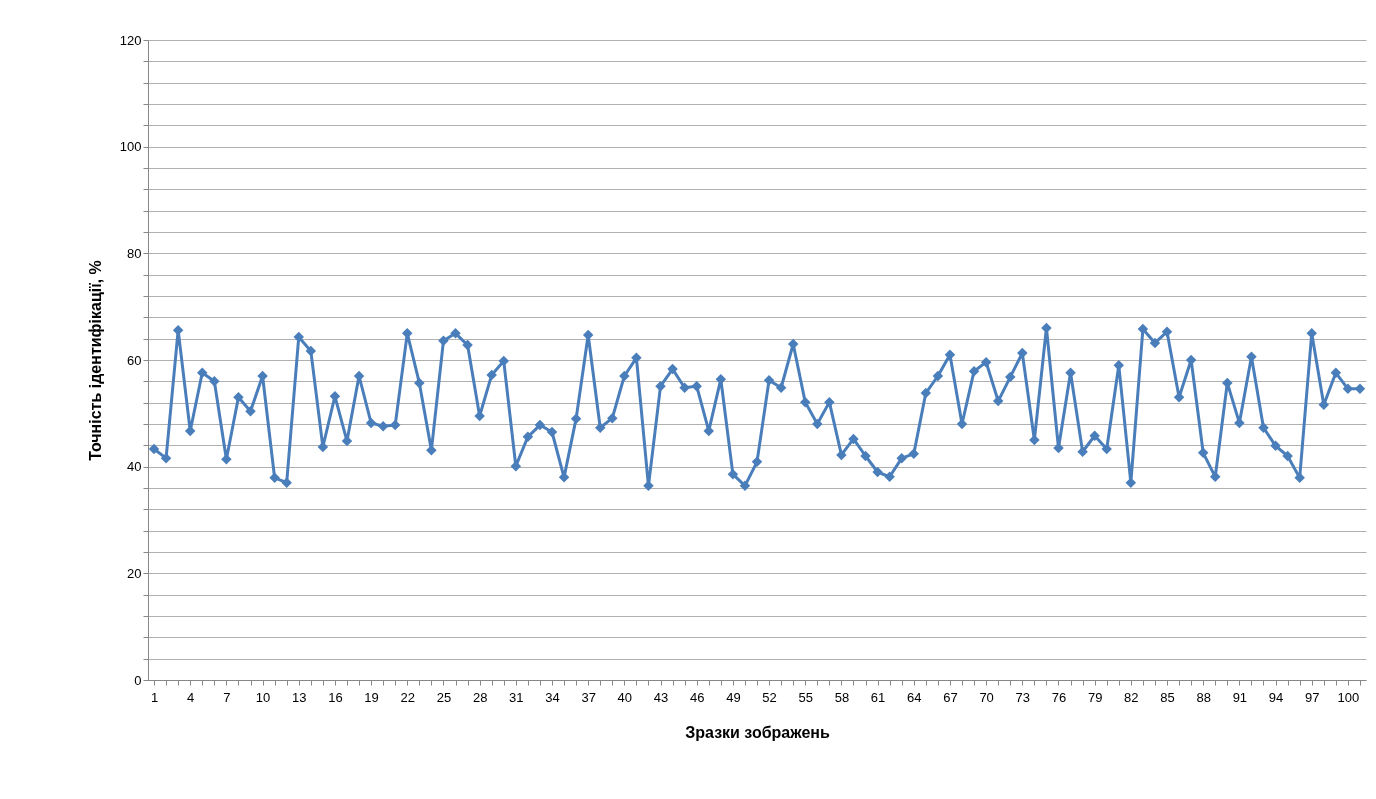  I want to click on x-tick-label: 55, so click(805, 697).